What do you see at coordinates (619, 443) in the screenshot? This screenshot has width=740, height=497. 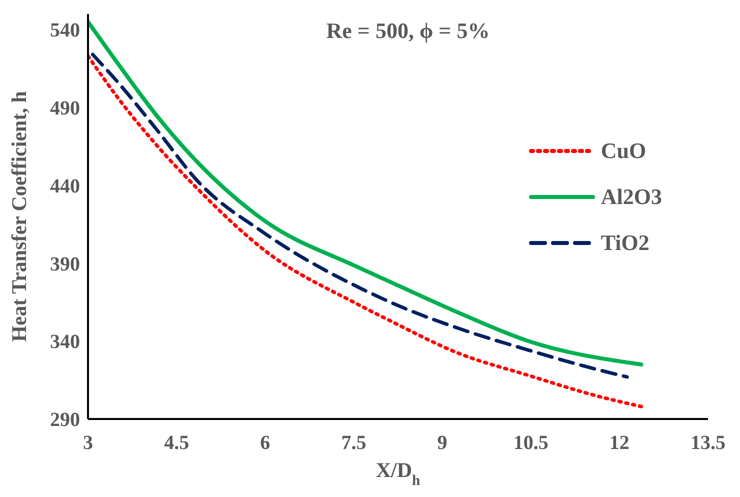 I see `x-tick-label: 12` at bounding box center [619, 443].